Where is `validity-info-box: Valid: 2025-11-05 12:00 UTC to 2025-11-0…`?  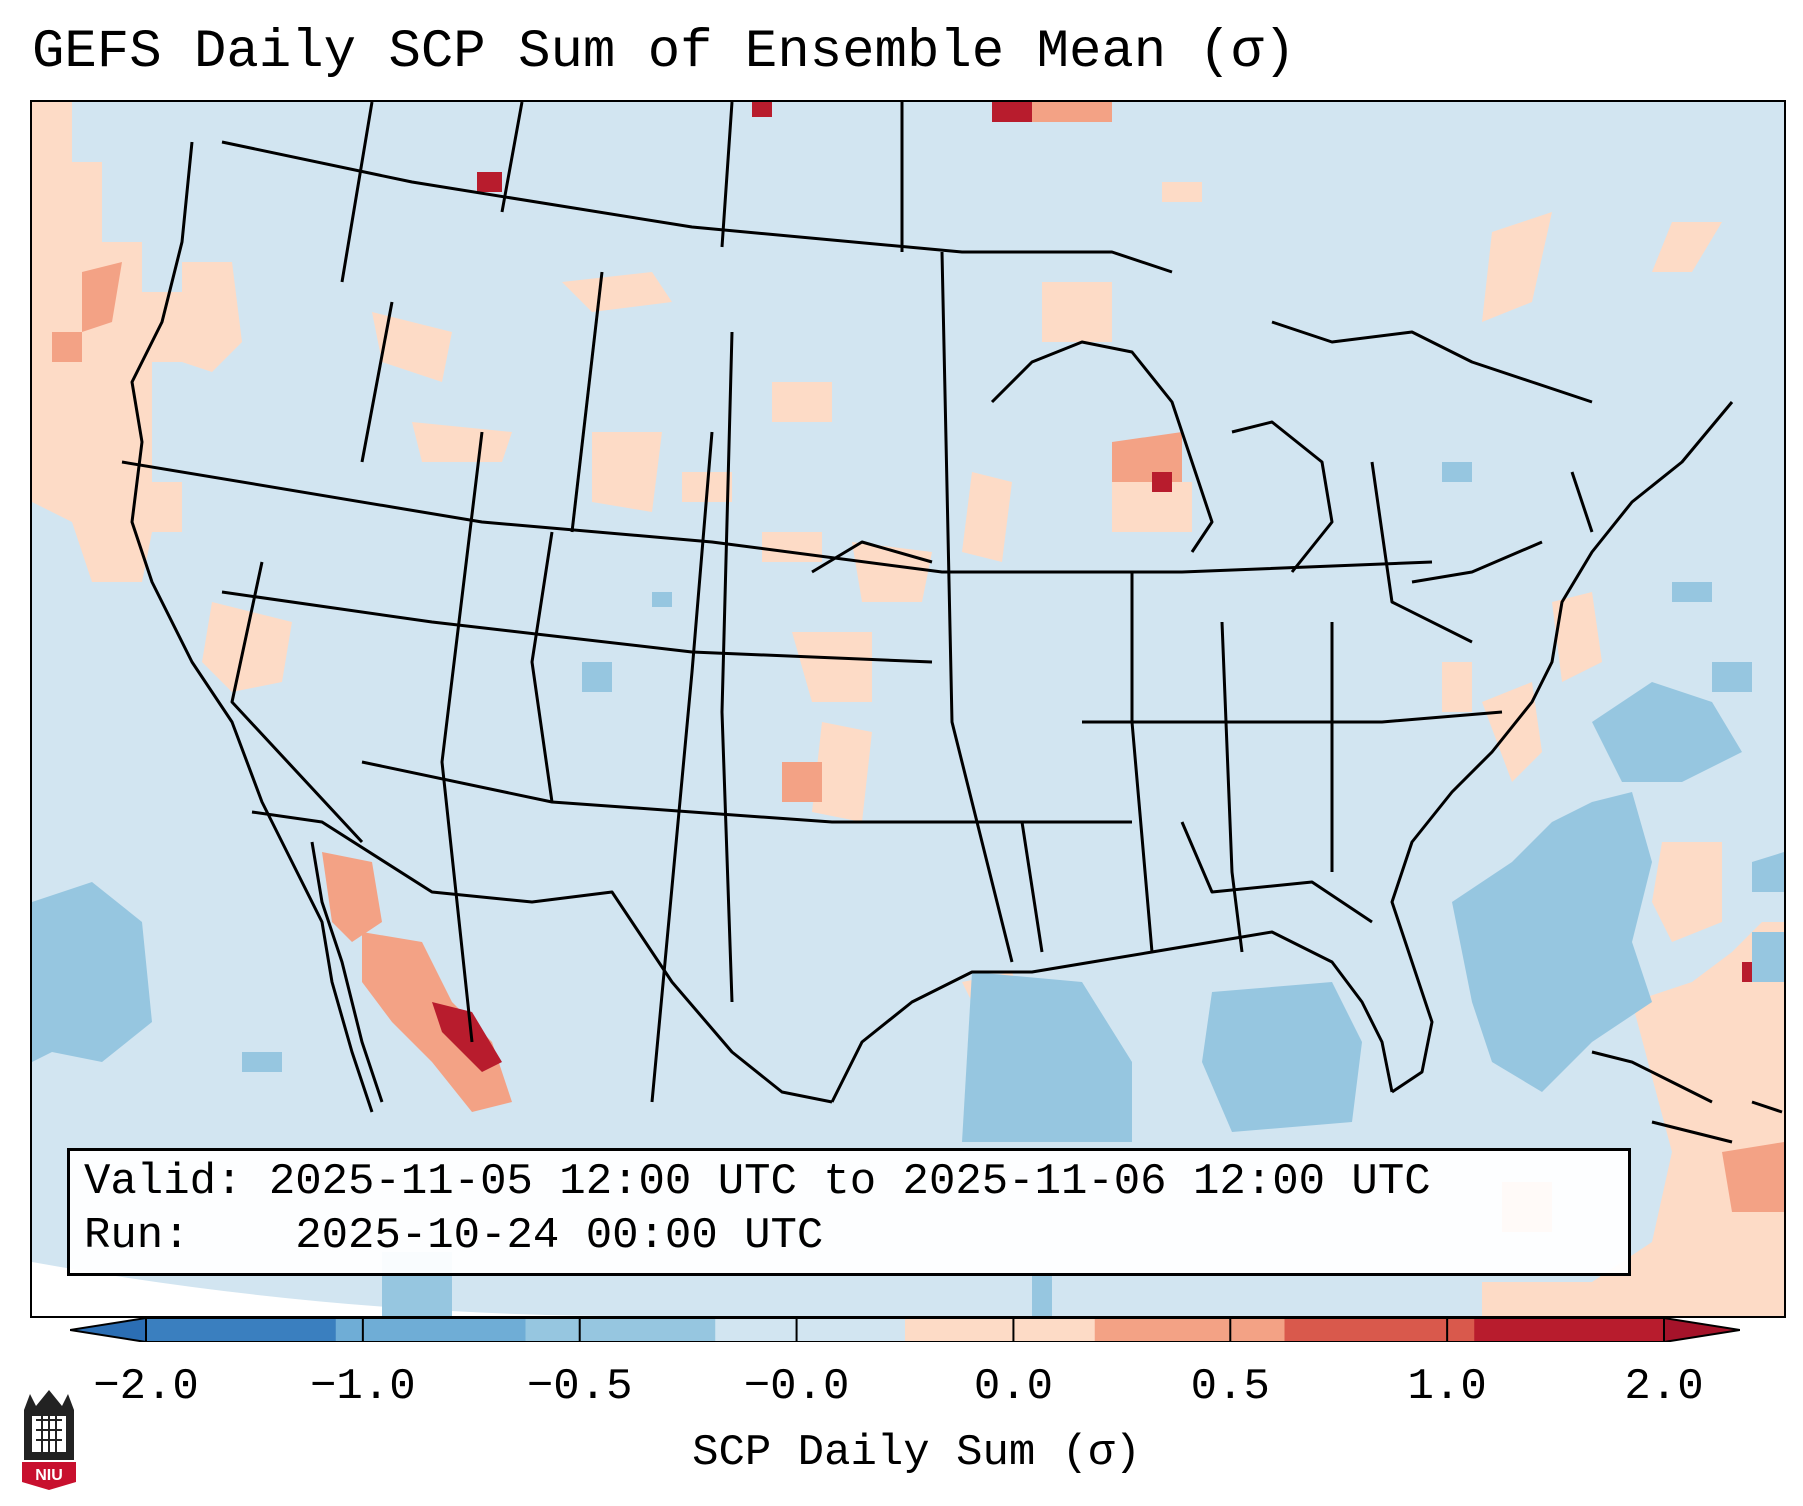
validity-info-box: Valid: 2025-11-05 12:00 UTC to 2025-11-0… is located at coordinates (849, 1212).